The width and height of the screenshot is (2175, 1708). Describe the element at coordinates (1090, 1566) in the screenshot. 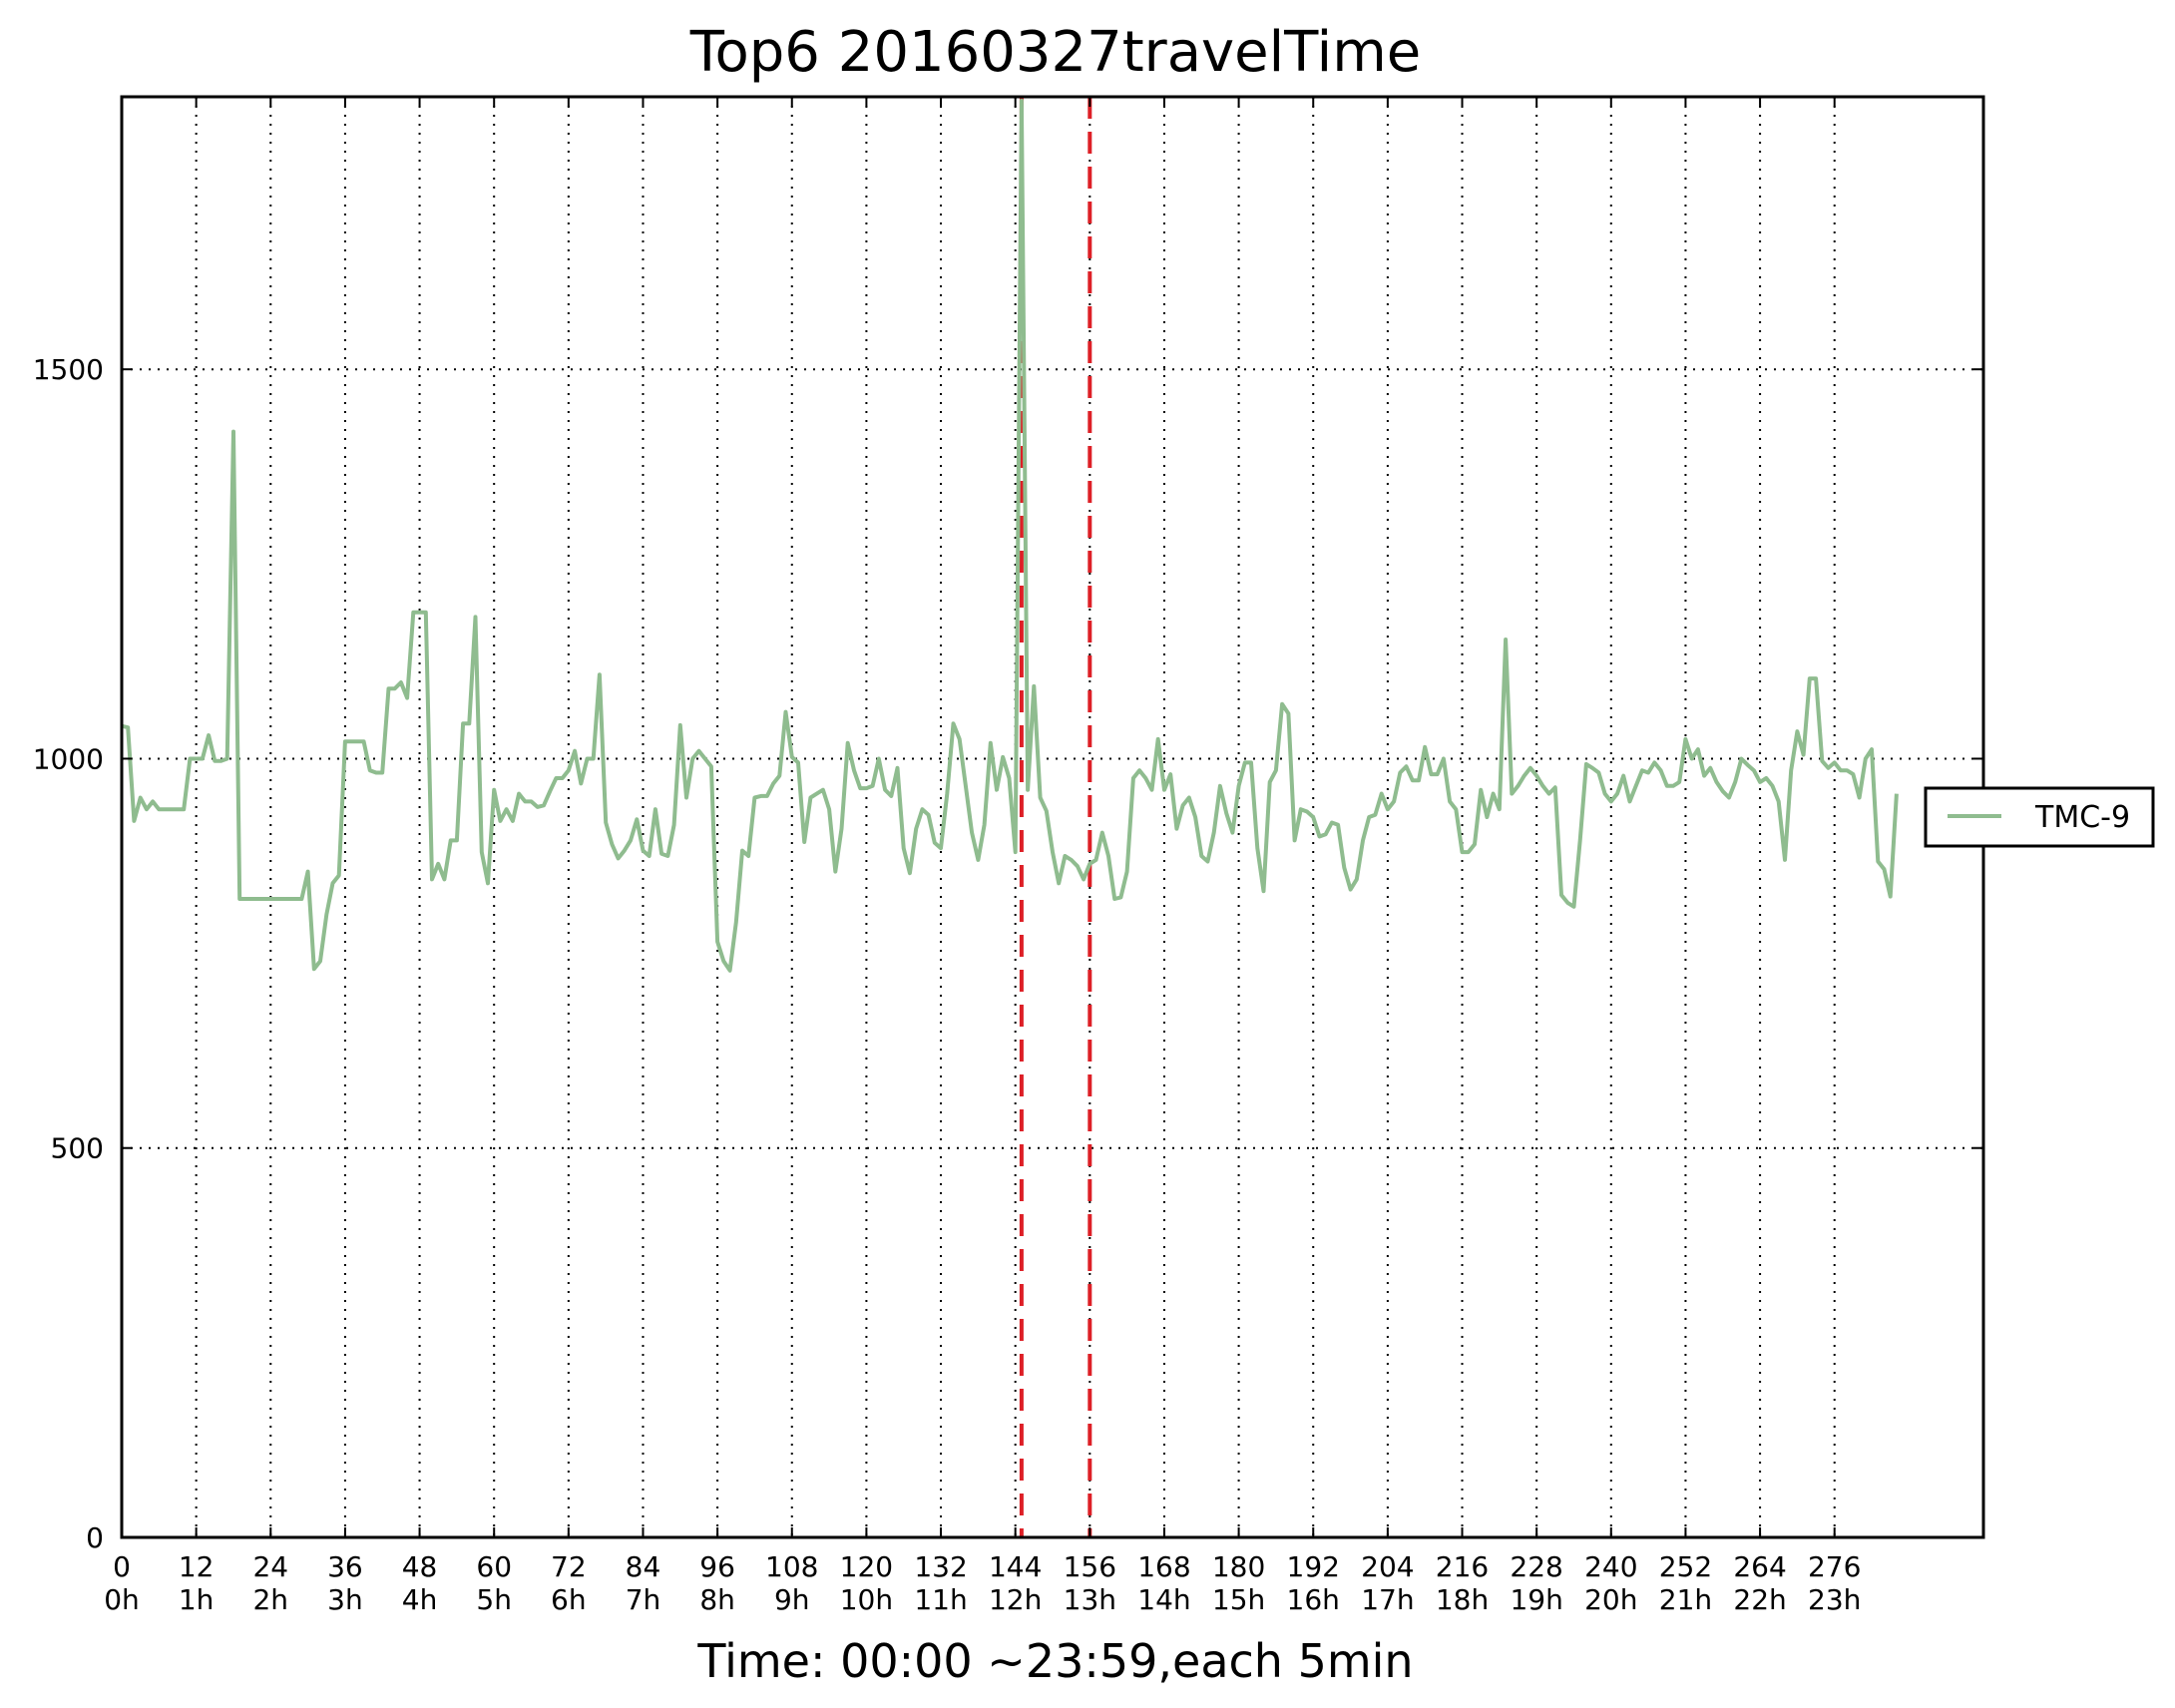

I see `x-tick-label: 156` at that location.